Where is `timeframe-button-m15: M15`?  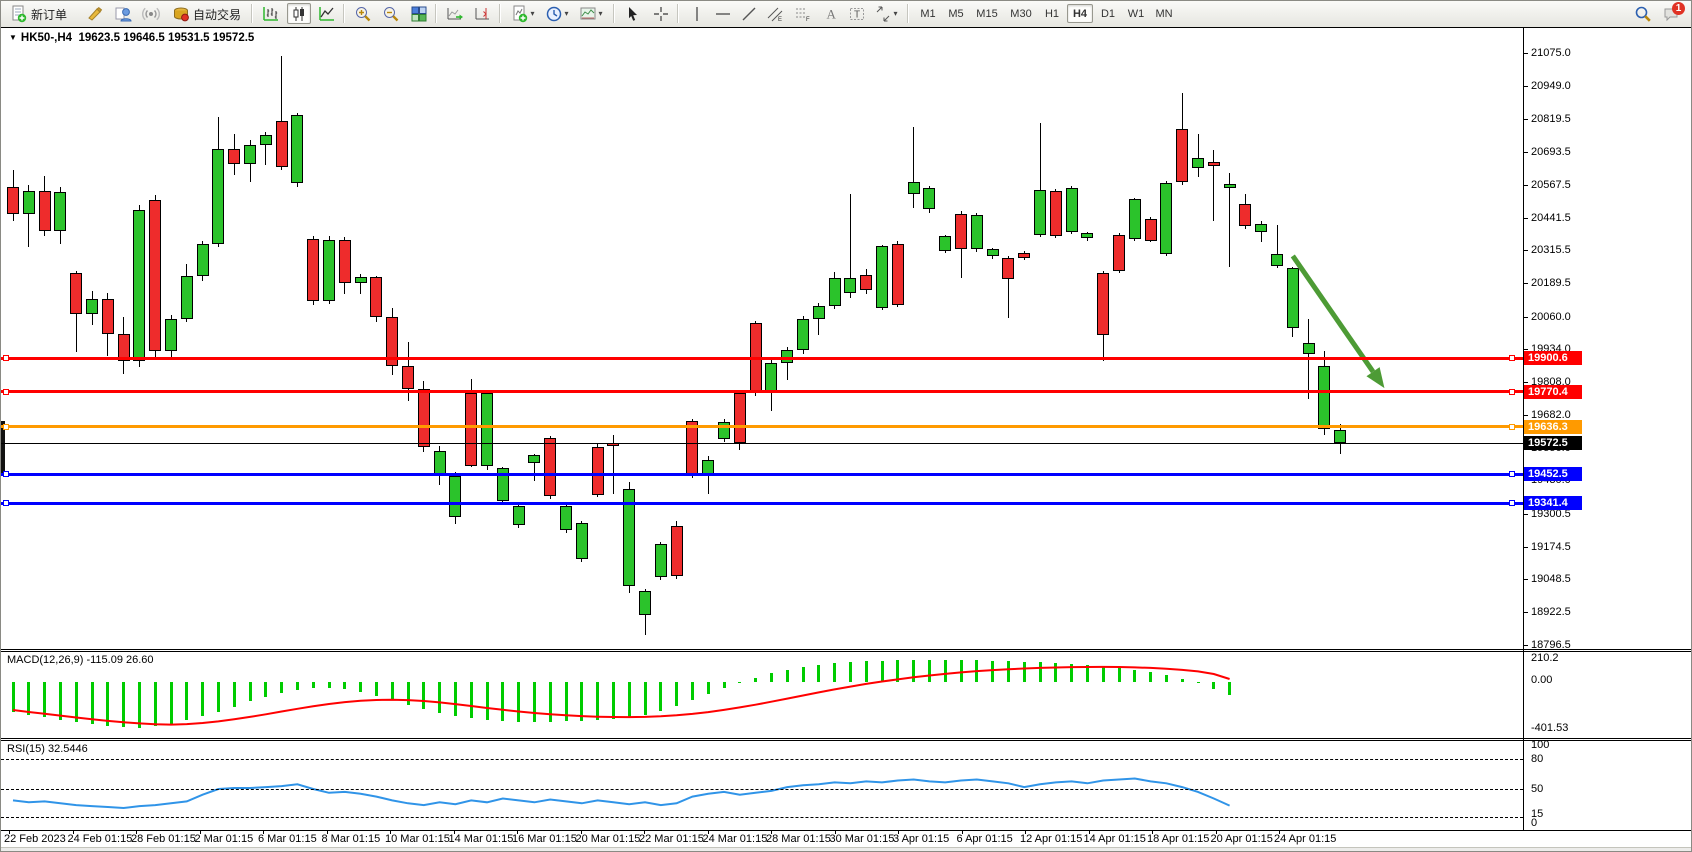
timeframe-button-m15: M15 is located at coordinates (987, 14).